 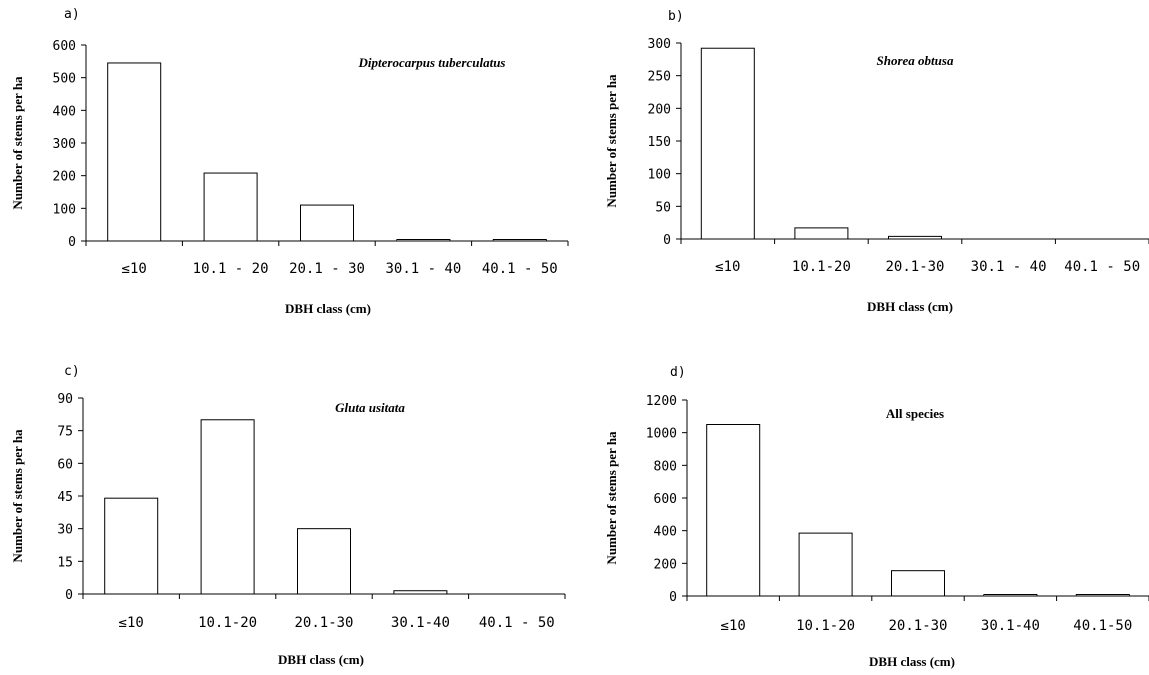 What do you see at coordinates (663, 207) in the screenshot?
I see `y-tick-label: 50` at bounding box center [663, 207].